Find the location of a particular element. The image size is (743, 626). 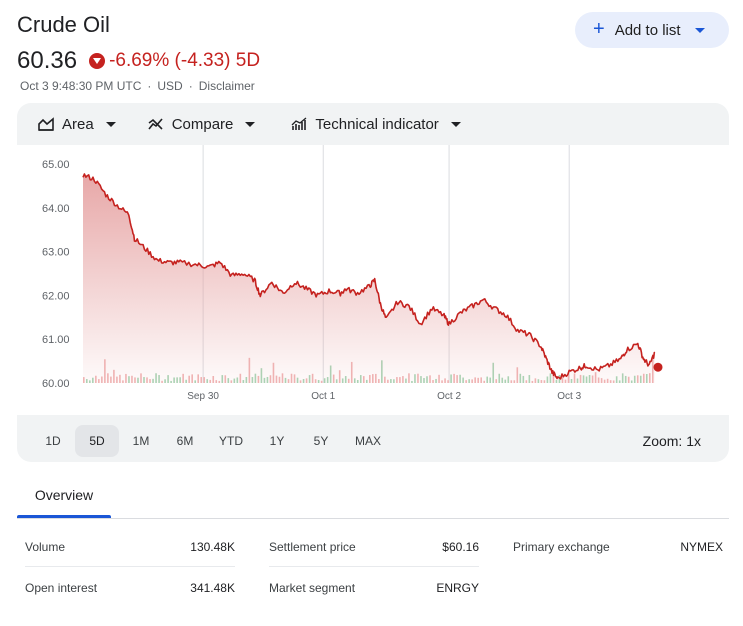

add-to-list-button: + Add to list is located at coordinates (652, 30).